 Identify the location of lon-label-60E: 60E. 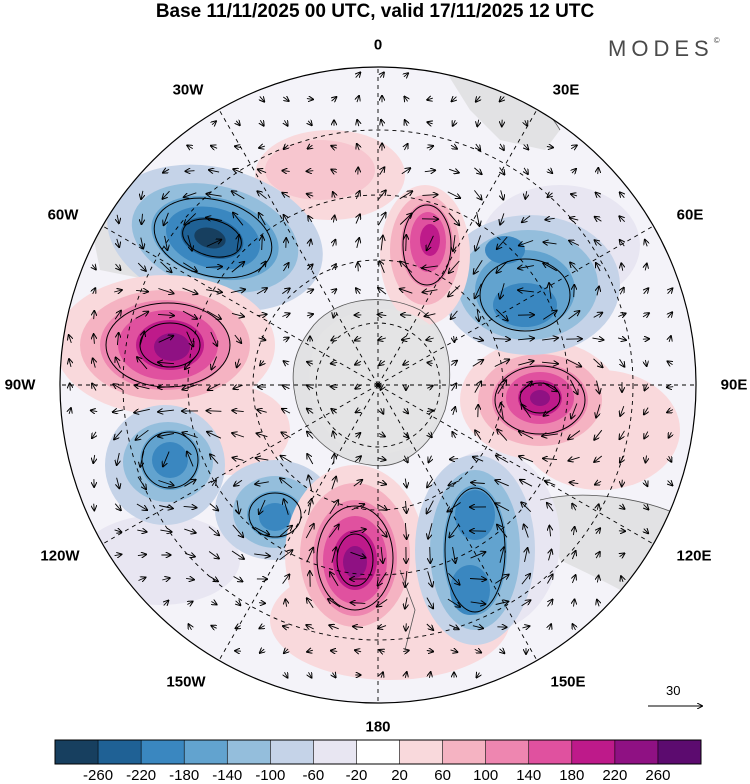
(690, 215).